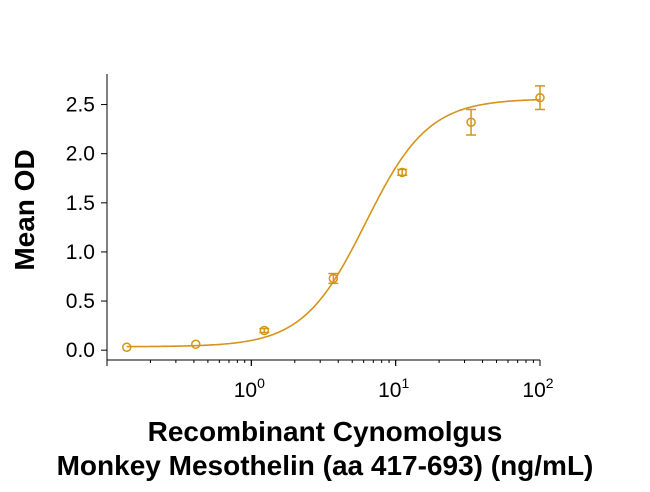 The width and height of the screenshot is (650, 492). I want to click on y-axis: 0.0 0.5 1.0 1.5 2.0 2.5, so click(87, 218).